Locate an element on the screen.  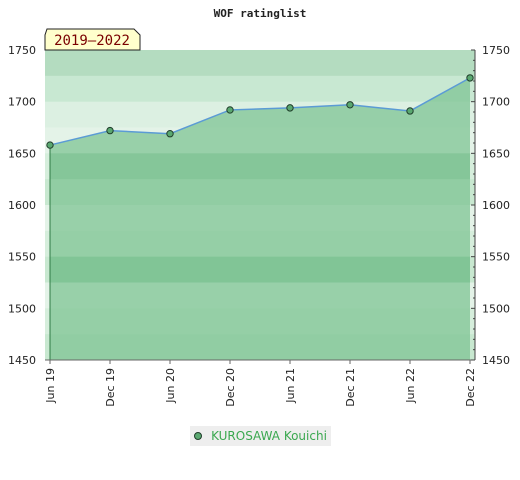
y-tick-label-left: 1450 is located at coordinates (22, 360).